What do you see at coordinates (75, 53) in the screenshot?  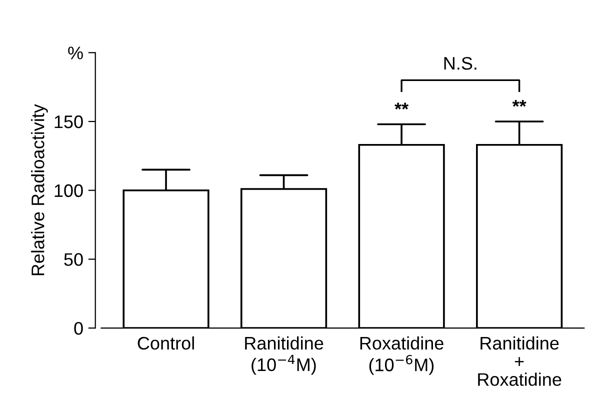 I see `y-tick-label: %` at bounding box center [75, 53].